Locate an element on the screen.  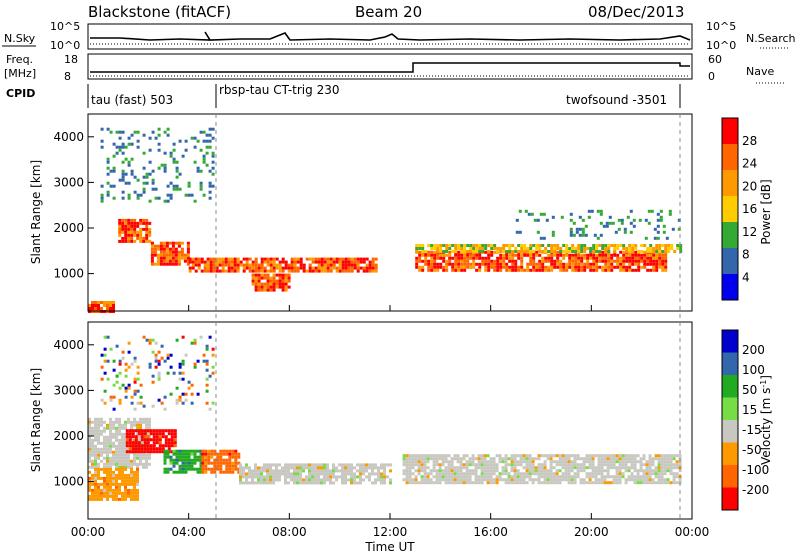
y-tick-label: 2000 is located at coordinates (68, 228).